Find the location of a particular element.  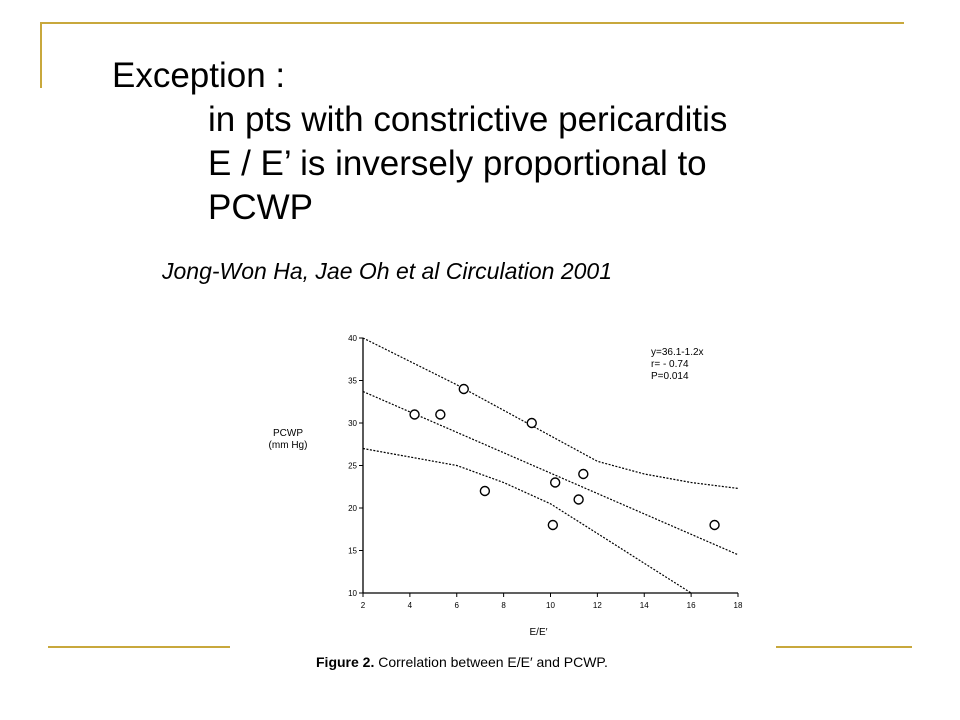

slide-heading: Exception : is located at coordinates (199, 75).